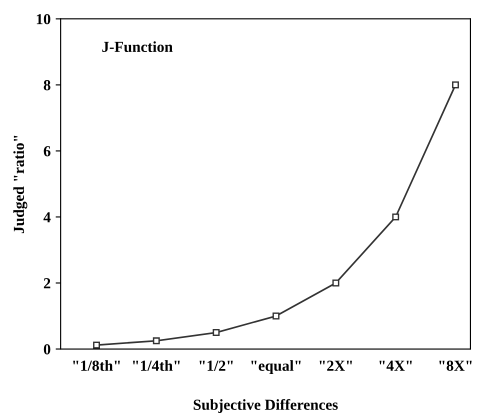 This screenshot has height=419, width=485. What do you see at coordinates (396, 365) in the screenshot?
I see `x-tick-label: "4X"` at bounding box center [396, 365].